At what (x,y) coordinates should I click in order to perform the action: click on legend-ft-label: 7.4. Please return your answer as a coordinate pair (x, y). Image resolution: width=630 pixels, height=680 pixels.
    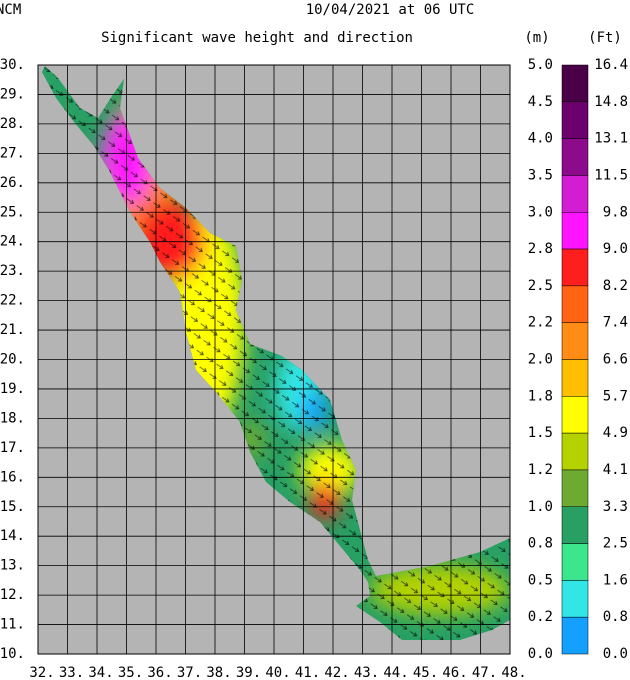
    Looking at the image, I should click on (615, 323).